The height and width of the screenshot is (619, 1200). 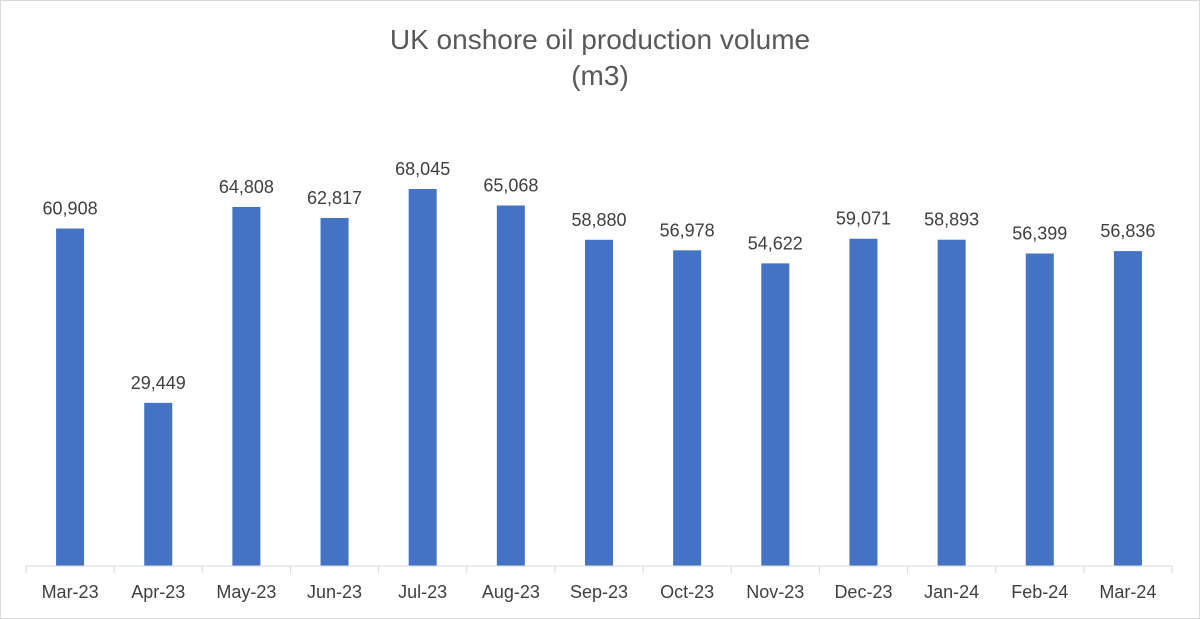 What do you see at coordinates (863, 592) in the screenshot?
I see `x-tick-label-dec-23: Dec-23` at bounding box center [863, 592].